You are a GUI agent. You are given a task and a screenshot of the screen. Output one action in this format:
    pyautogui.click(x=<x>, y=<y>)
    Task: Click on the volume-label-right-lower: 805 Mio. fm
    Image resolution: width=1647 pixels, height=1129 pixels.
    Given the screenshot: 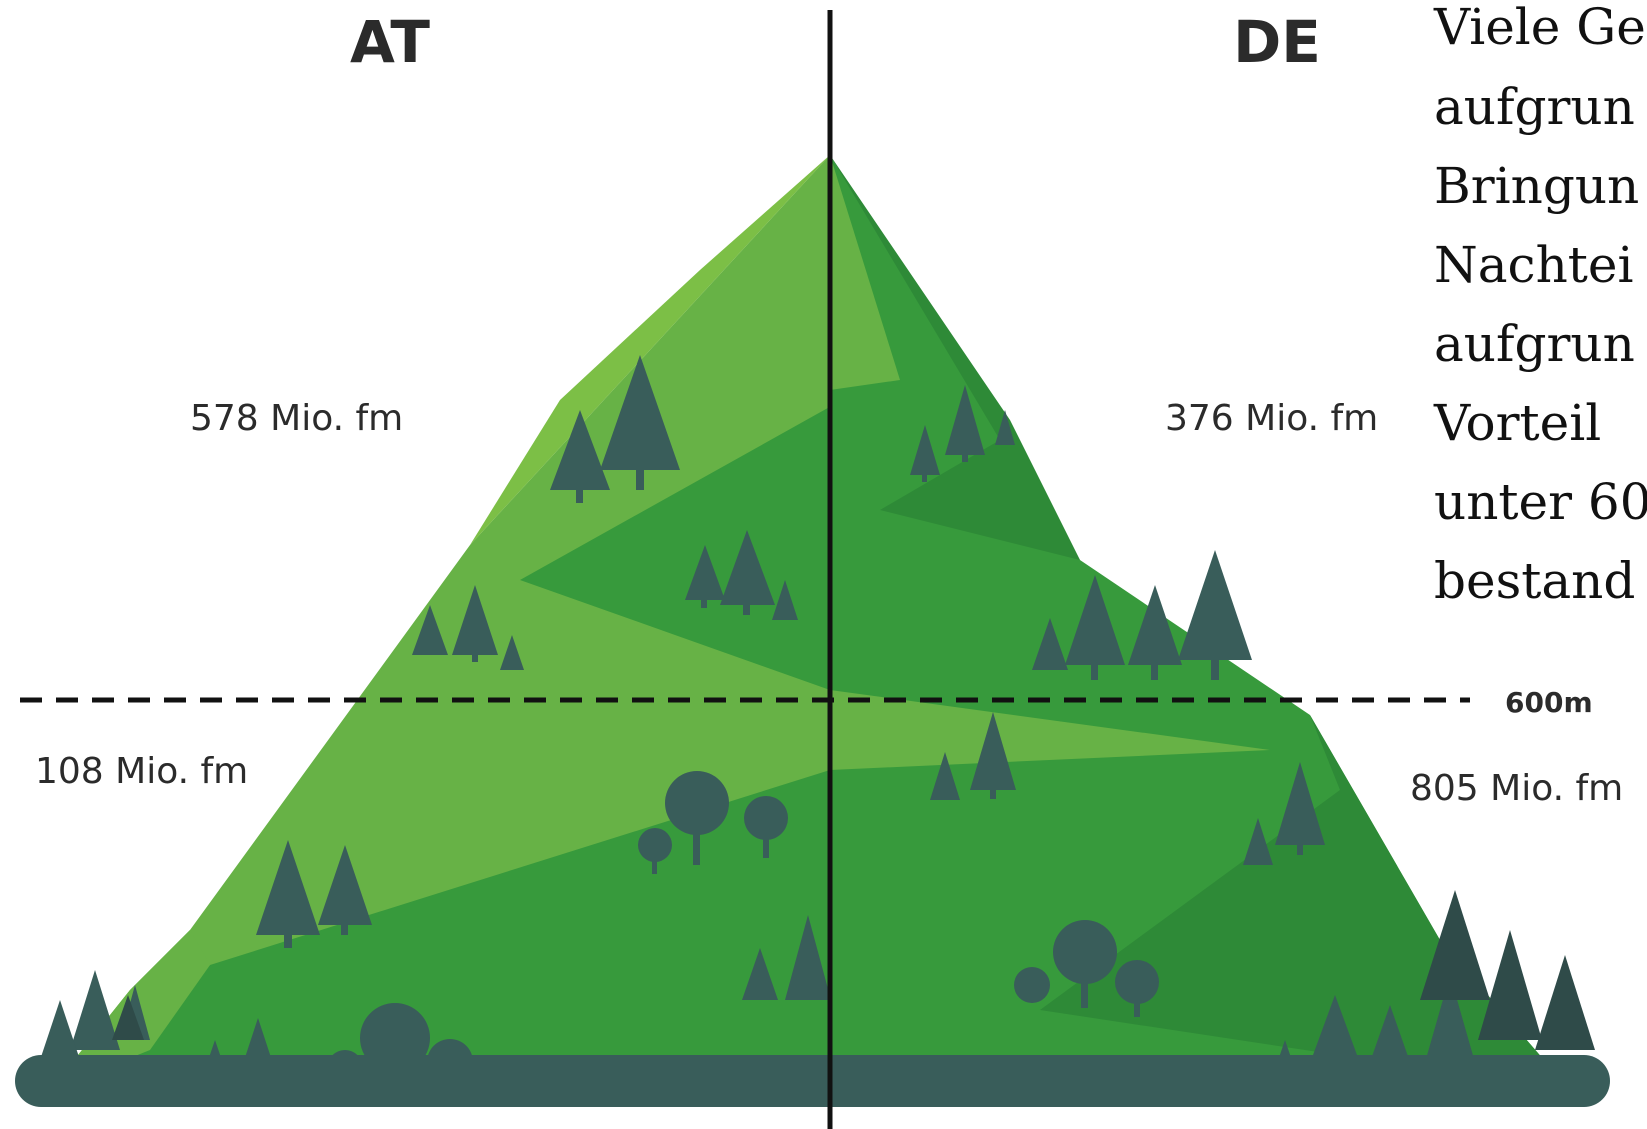 What is the action you would take?
    pyautogui.click(x=1516, y=788)
    